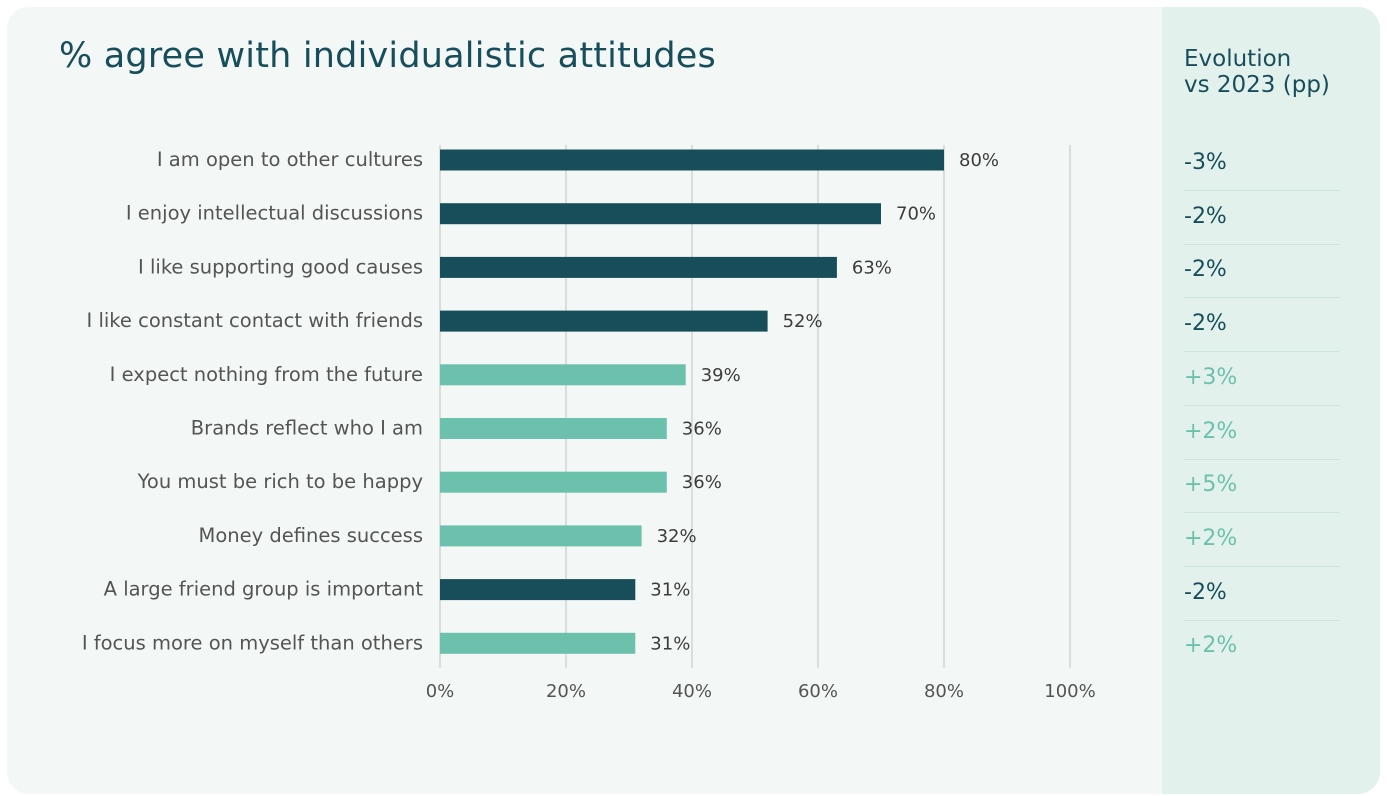  Describe the element at coordinates (274, 213) in the screenshot. I see `category-label: I enjoy intellectual discussions` at that location.